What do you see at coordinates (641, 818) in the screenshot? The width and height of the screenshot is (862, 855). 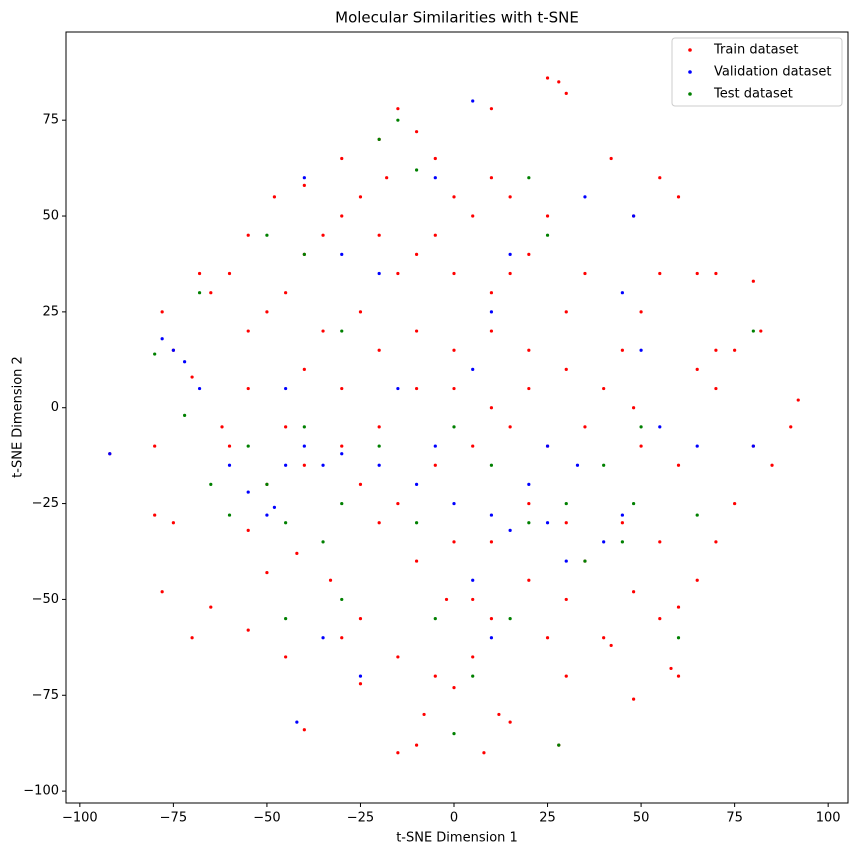 I see `x-tick-label: 50` at bounding box center [641, 818].